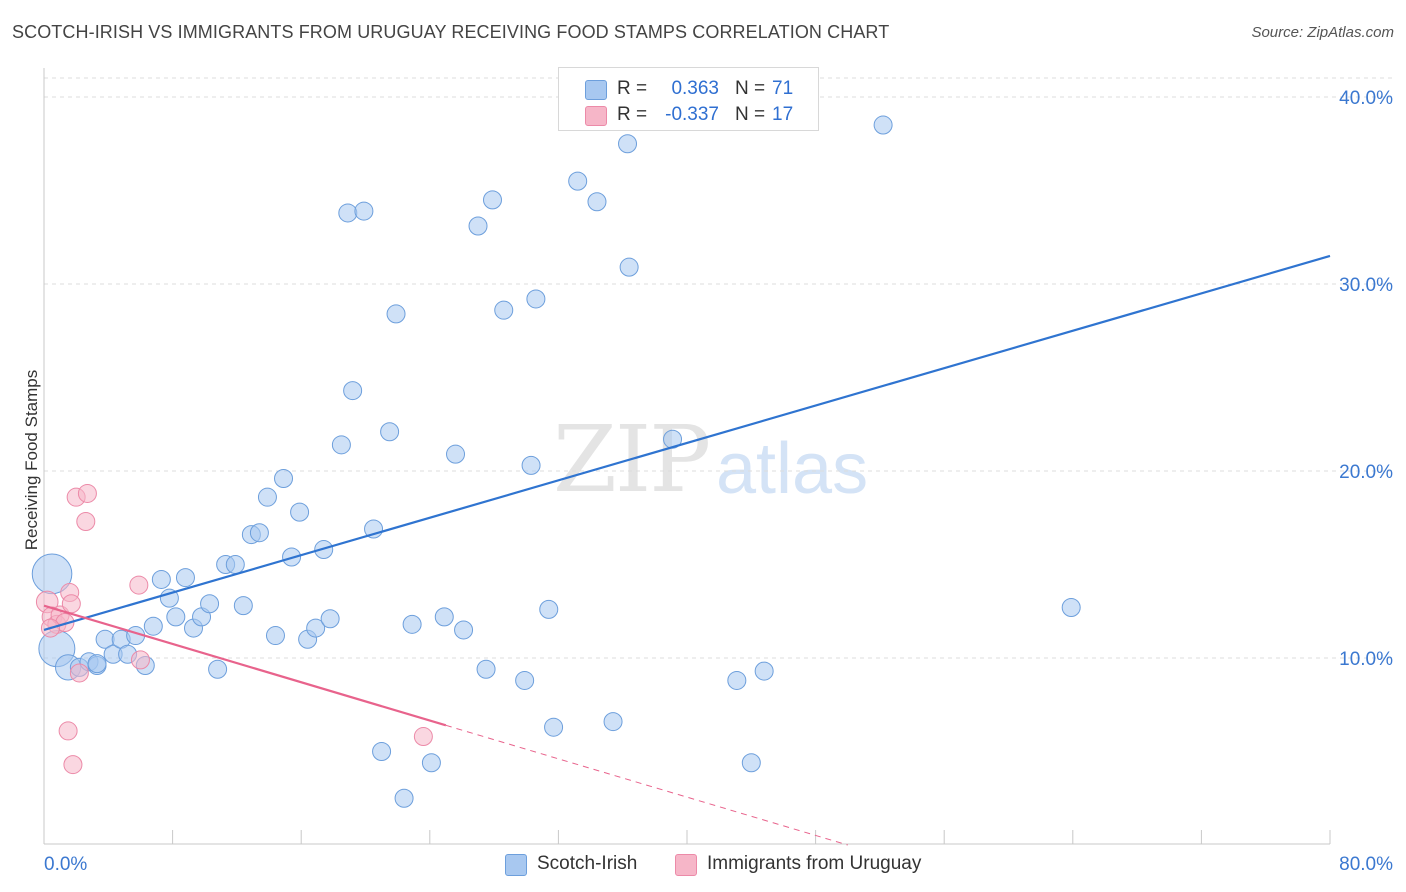 The height and width of the screenshot is (892, 1406). What do you see at coordinates (783, 88) in the screenshot?
I see `legend-n-value: 71` at bounding box center [783, 88].